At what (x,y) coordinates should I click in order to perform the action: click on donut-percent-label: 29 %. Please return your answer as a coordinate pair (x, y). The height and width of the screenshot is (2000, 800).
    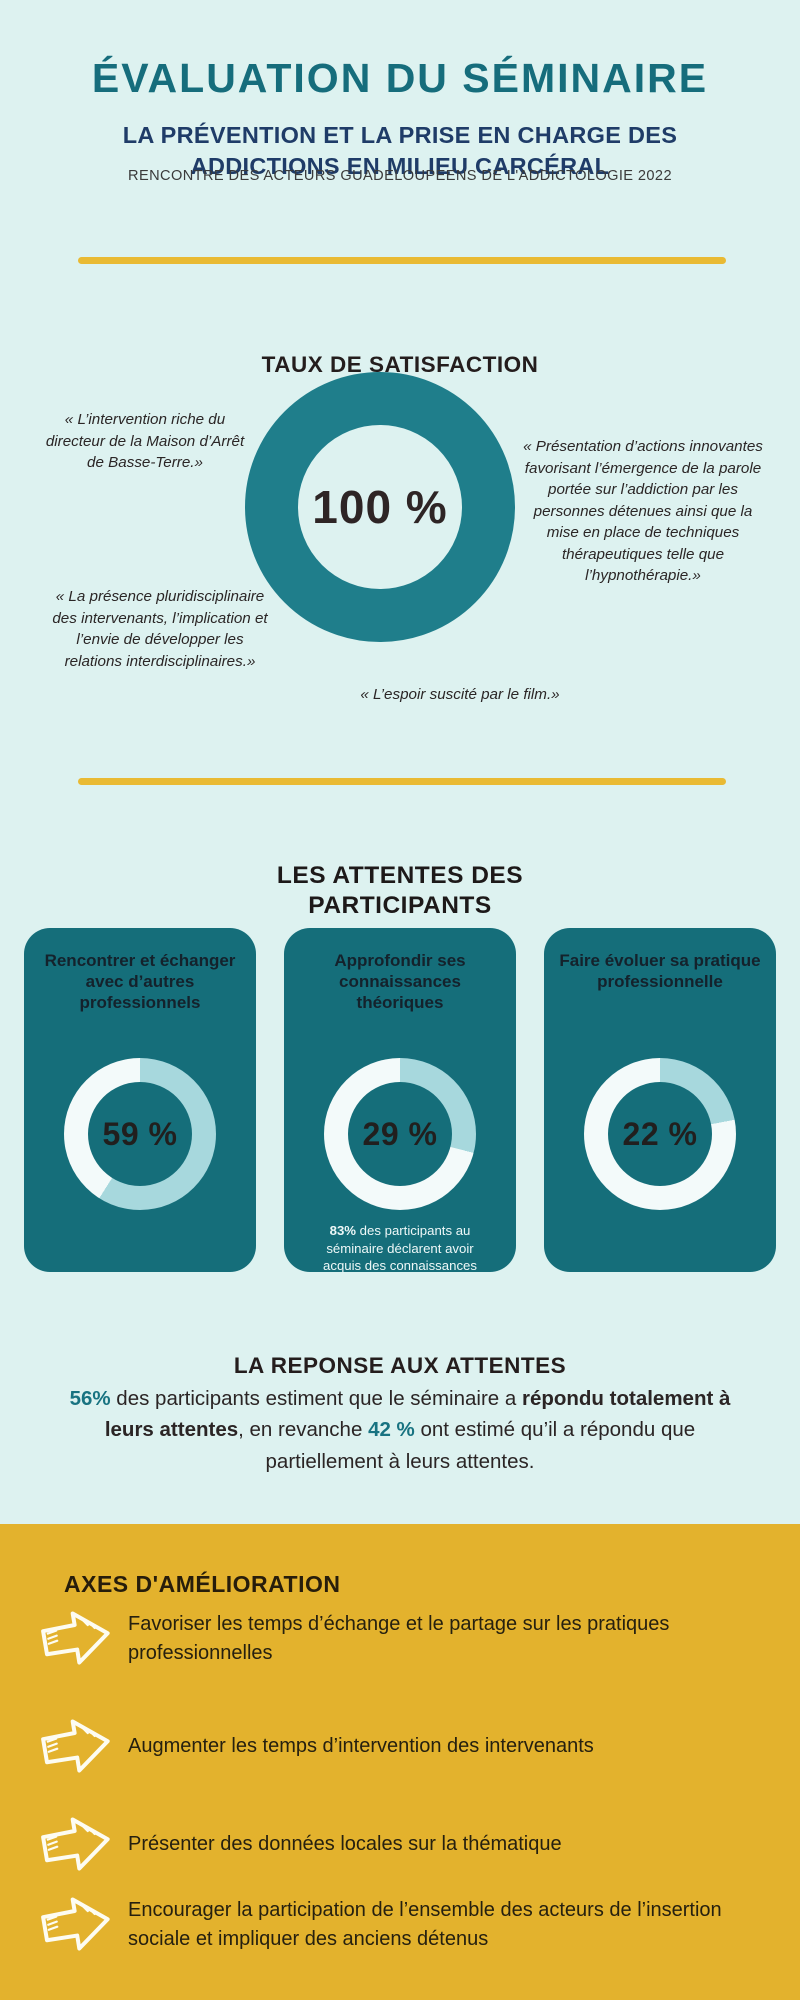
    Looking at the image, I should click on (400, 1133).